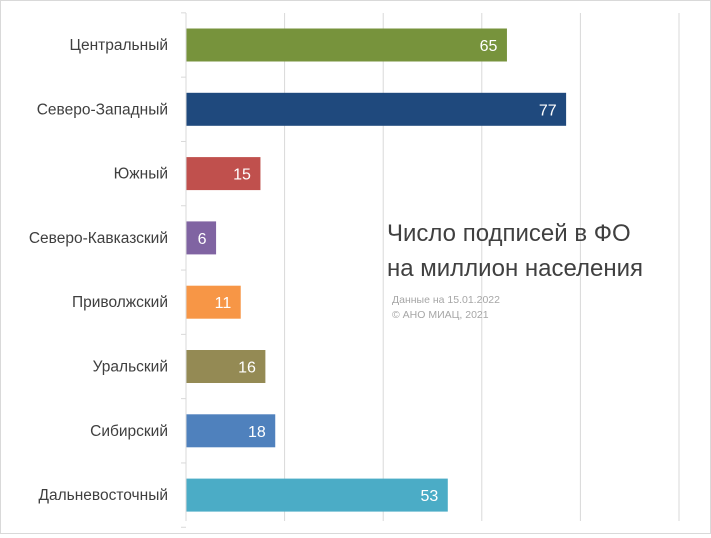  What do you see at coordinates (509, 233) in the screenshot?
I see `chart-title-line-1: Число подписей в ФО` at bounding box center [509, 233].